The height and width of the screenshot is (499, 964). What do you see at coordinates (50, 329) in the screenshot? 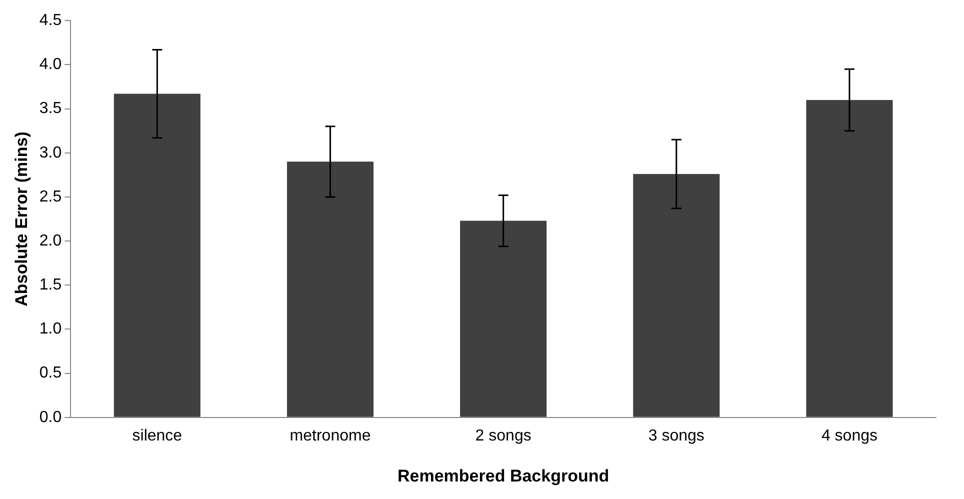
I see `y-tick-label: 1.0` at bounding box center [50, 329].